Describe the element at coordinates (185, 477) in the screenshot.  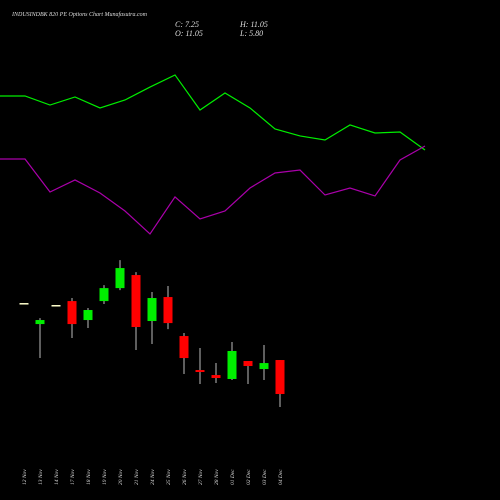
I see `x-tick-label: 26 Nov` at that location.